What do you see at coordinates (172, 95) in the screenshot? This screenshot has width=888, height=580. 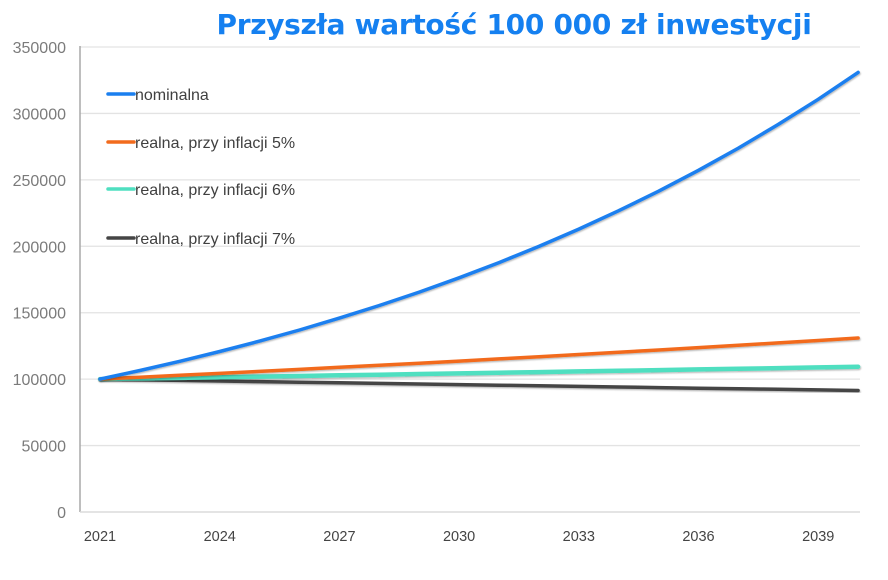 I see `legend-label: nominalna` at bounding box center [172, 95].